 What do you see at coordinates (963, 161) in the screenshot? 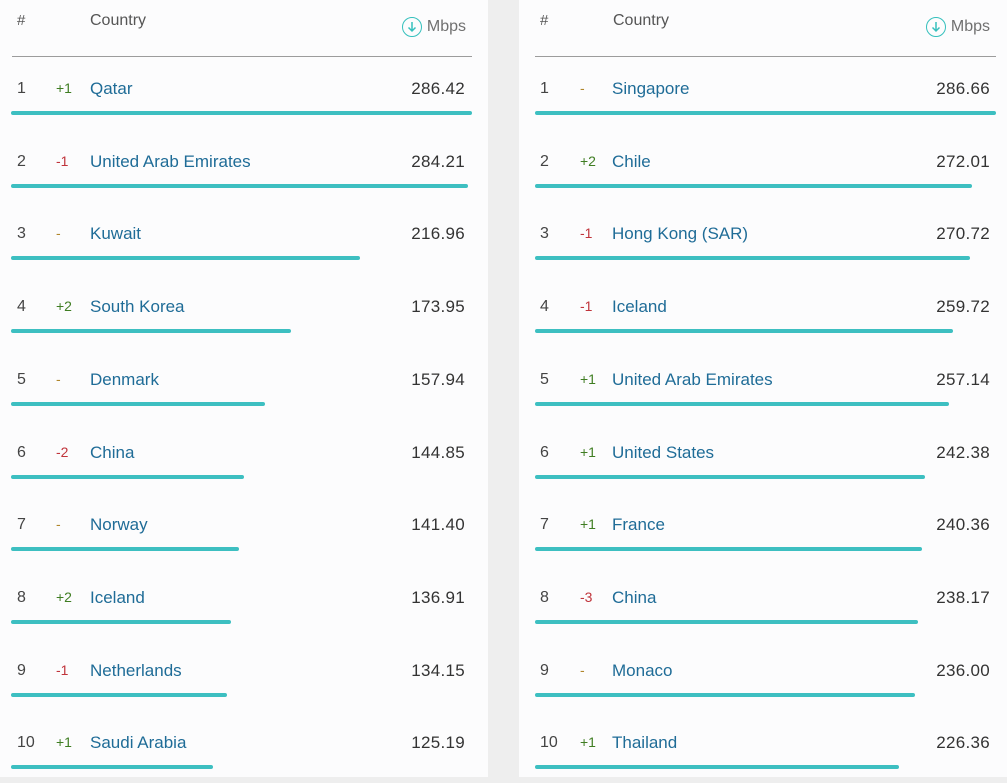
I see `speed-value: 272.01` at bounding box center [963, 161].